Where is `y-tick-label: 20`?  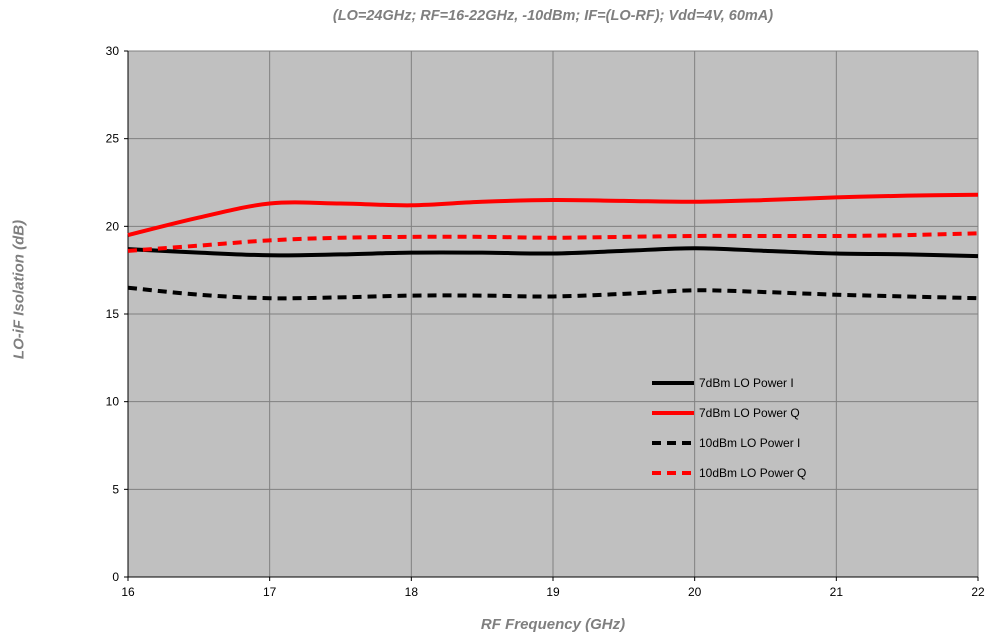 y-tick-label: 20 is located at coordinates (113, 226).